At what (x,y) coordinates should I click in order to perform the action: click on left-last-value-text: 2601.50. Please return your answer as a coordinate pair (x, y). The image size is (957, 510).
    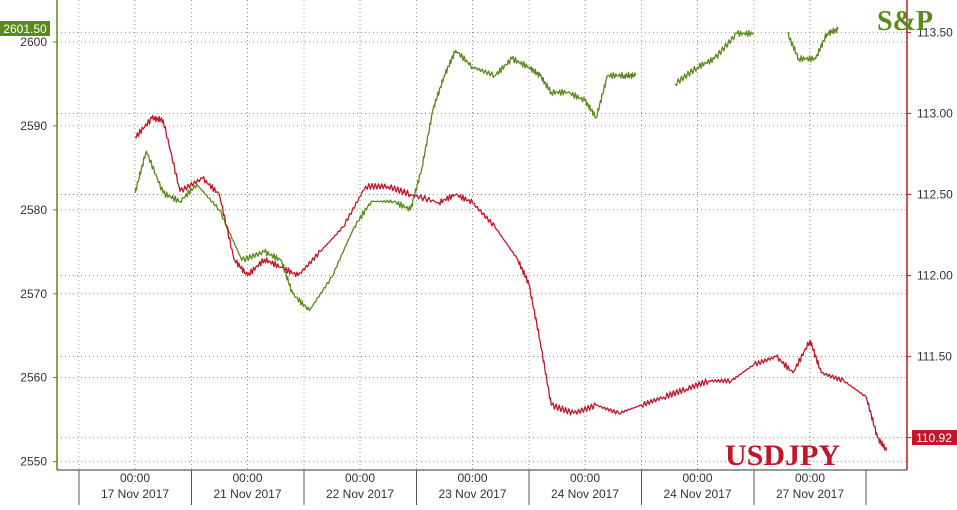
    Looking at the image, I should click on (25, 29).